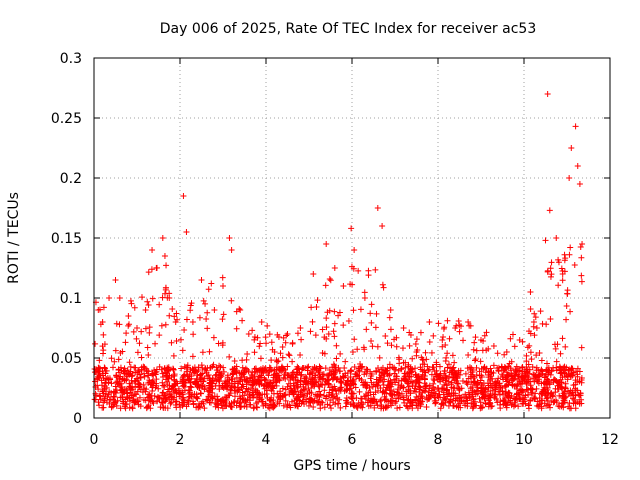 The width and height of the screenshot is (640, 480). Describe the element at coordinates (71, 299) in the screenshot. I see `y-tick-label: 0.1` at that location.